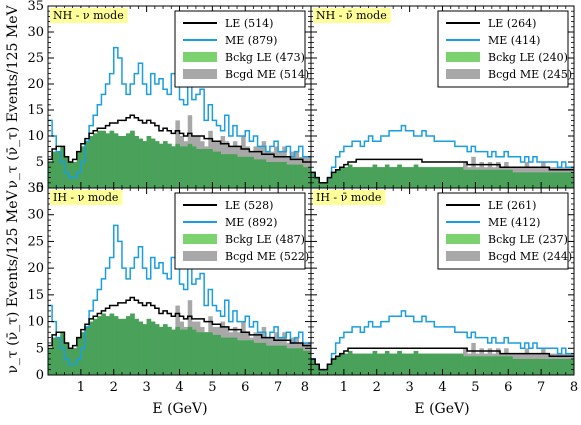  I want to click on plot-area, so click(442, 342).